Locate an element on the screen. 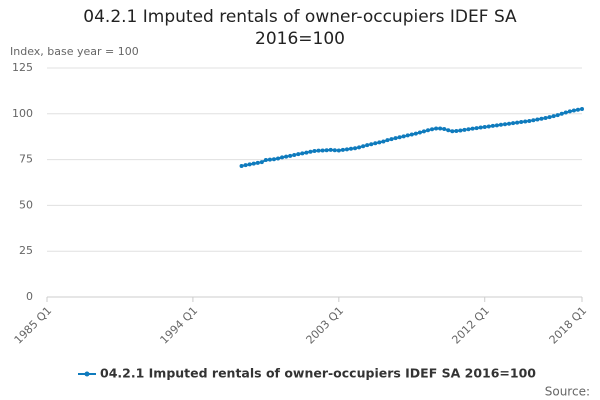 This screenshot has width=600, height=400. y-tick-label: 125 is located at coordinates (22, 67).